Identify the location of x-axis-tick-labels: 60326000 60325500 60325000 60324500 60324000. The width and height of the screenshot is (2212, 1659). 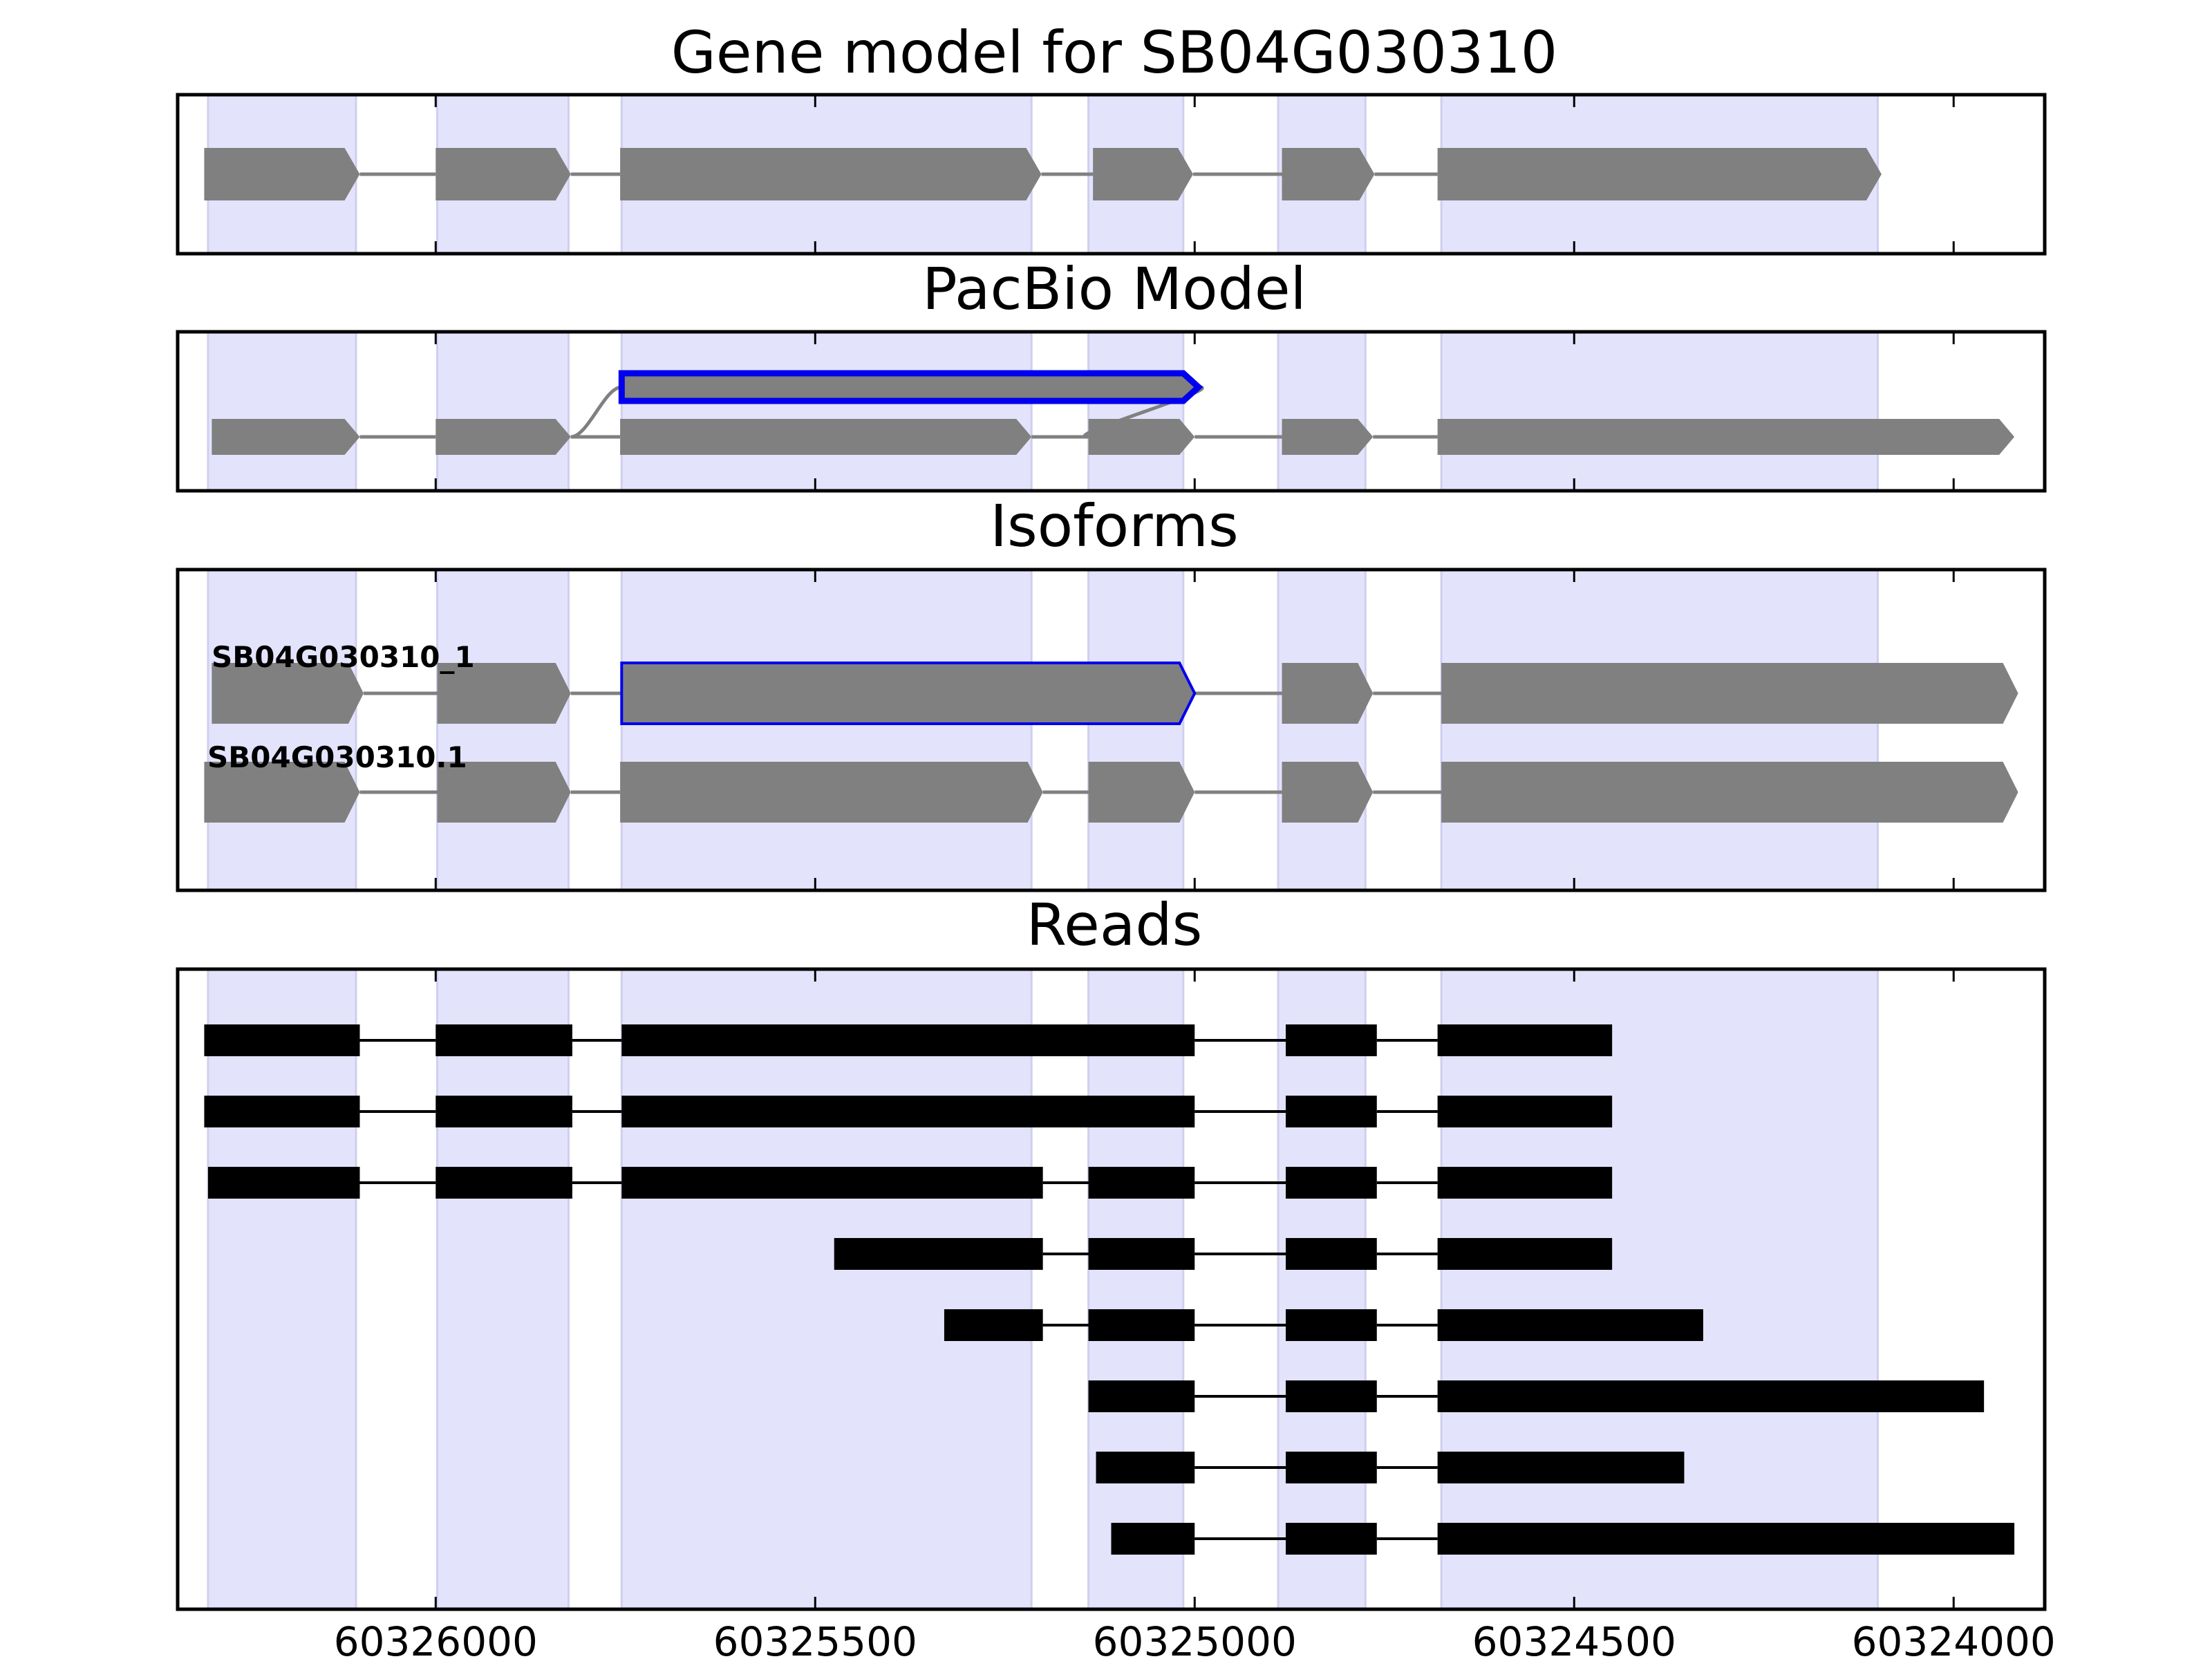
(1195, 1638).